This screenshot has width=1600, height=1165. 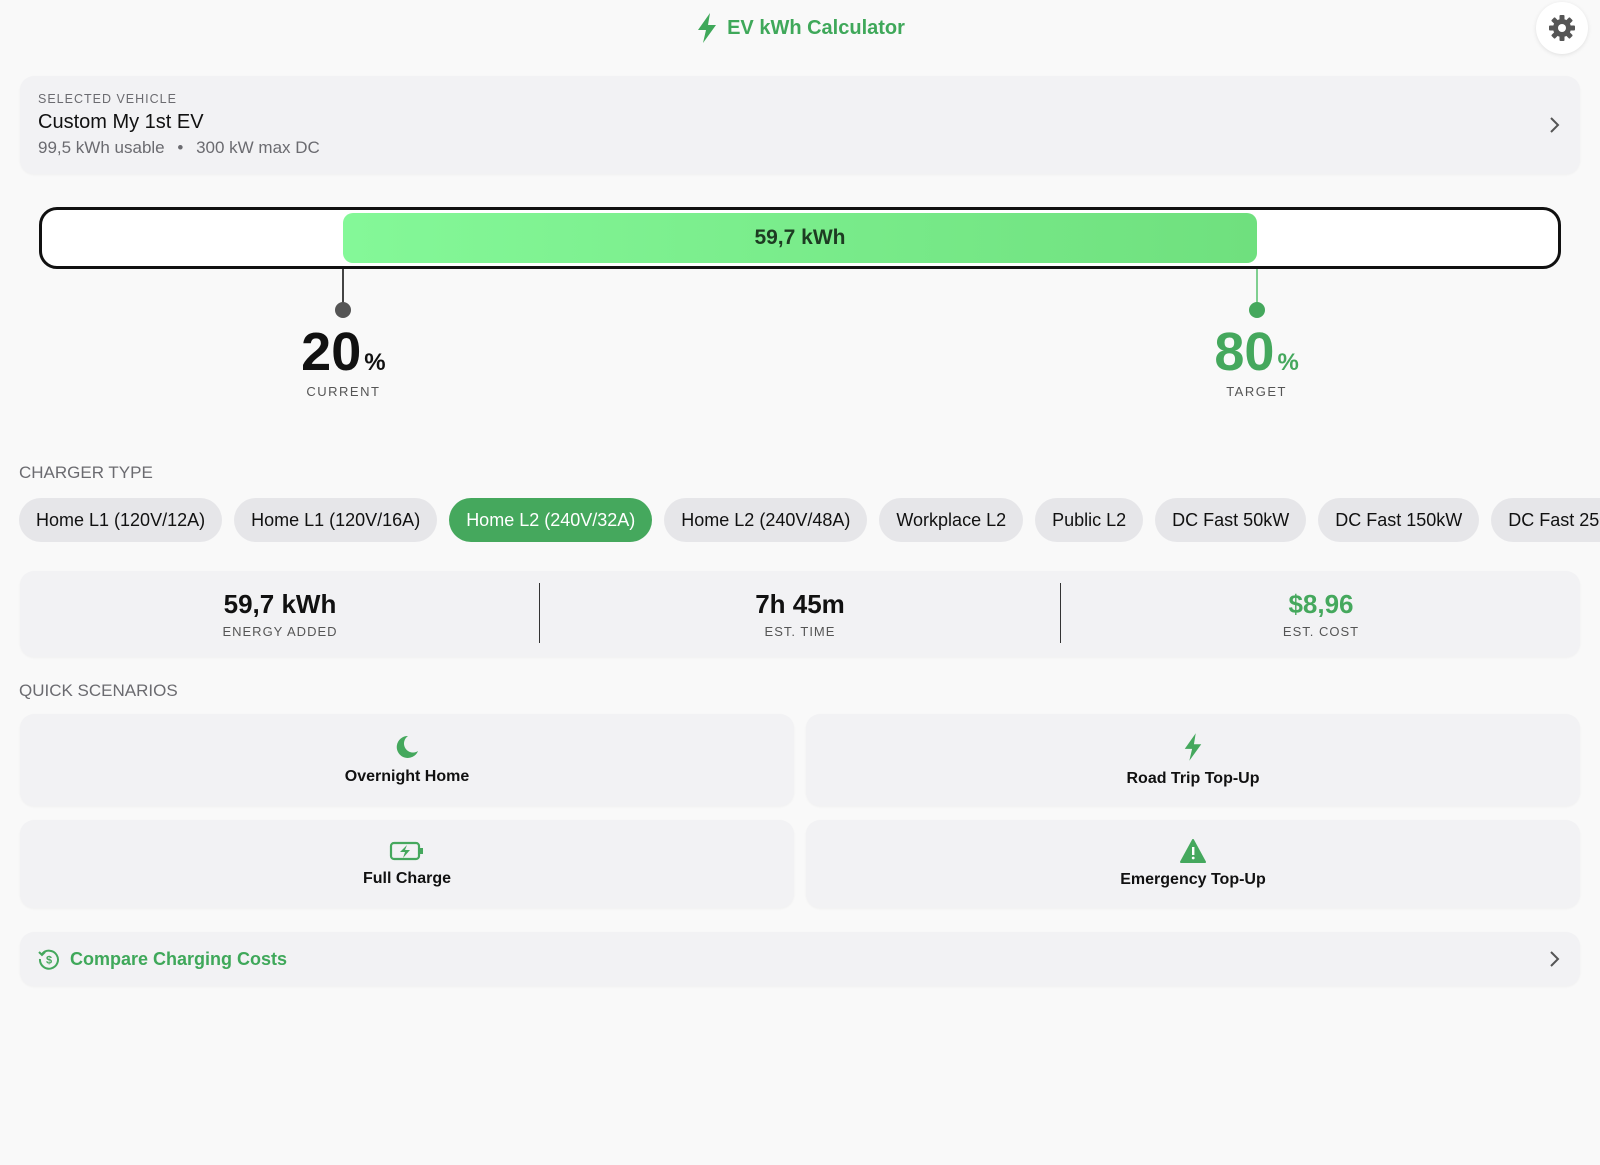 I want to click on stat-energy: 59,7 kWh ENERGY ADDED, so click(x=280, y=614).